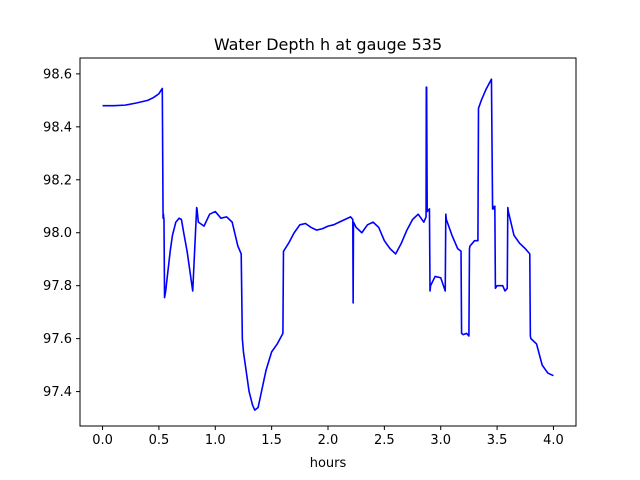  I want to click on y-axis-ticks: 97.4 97.6 97.8 98.0 98.2 98.4 98.6, so click(61, 233).